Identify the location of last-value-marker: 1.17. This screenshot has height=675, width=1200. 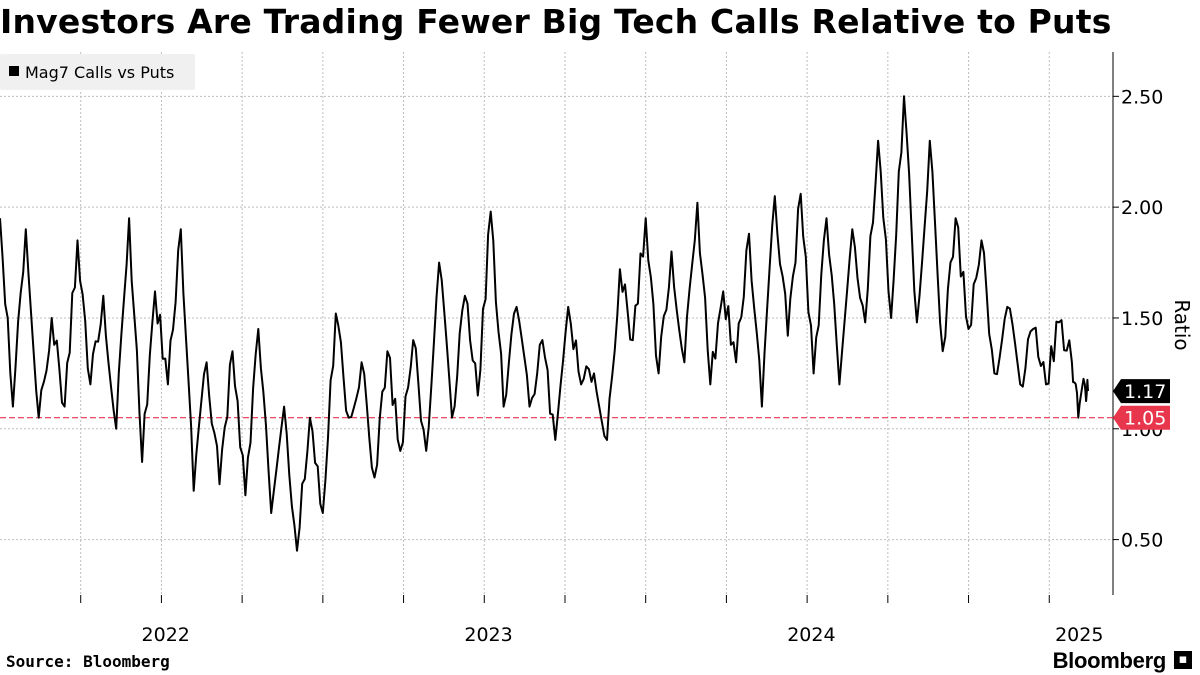
(1141, 391).